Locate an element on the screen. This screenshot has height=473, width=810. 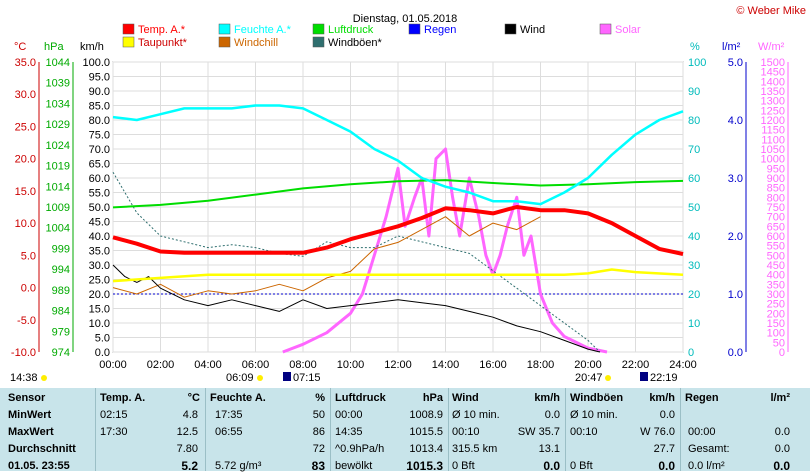
solar-tick-label: 1500 is located at coordinates (773, 63).